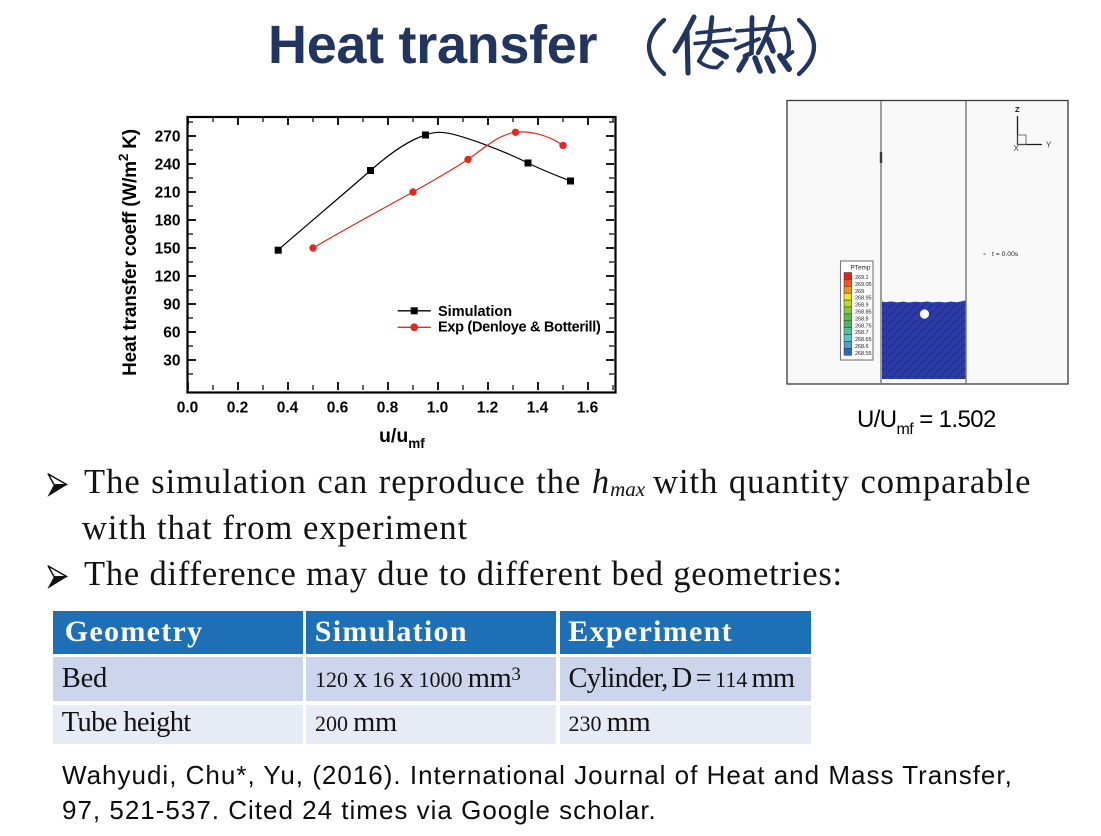 This screenshot has height=836, width=1101. Describe the element at coordinates (168, 277) in the screenshot. I see `svg-text: 120` at that location.